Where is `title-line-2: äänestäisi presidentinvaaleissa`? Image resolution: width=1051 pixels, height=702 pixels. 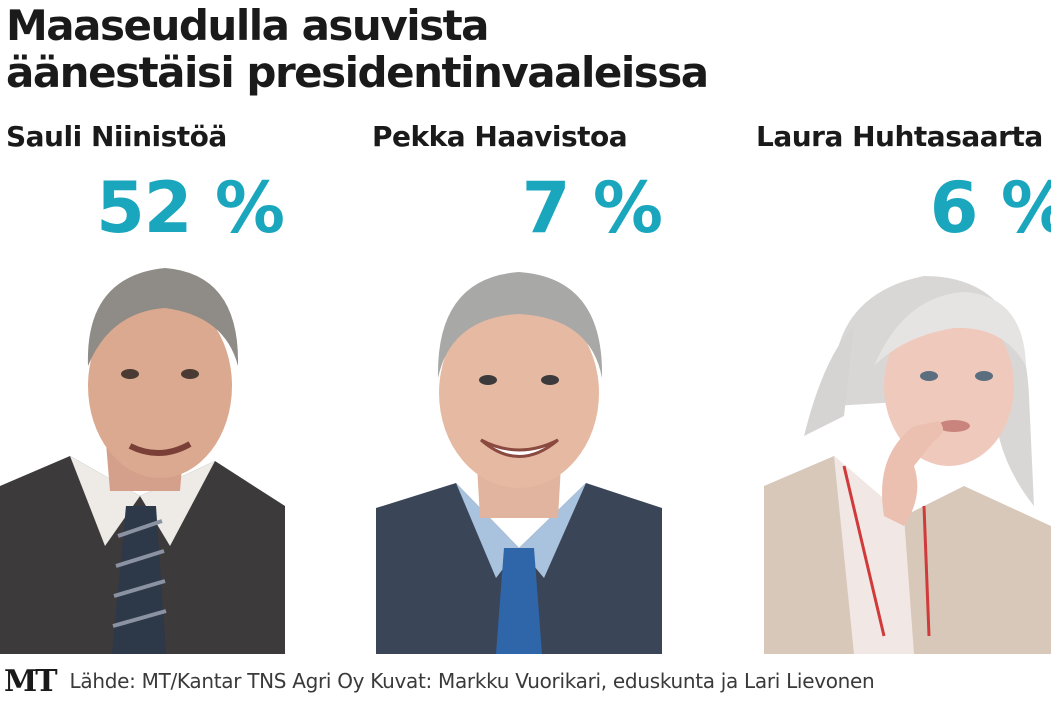 title-line-2: äänestäisi presidentinvaaleissa is located at coordinates (357, 72).